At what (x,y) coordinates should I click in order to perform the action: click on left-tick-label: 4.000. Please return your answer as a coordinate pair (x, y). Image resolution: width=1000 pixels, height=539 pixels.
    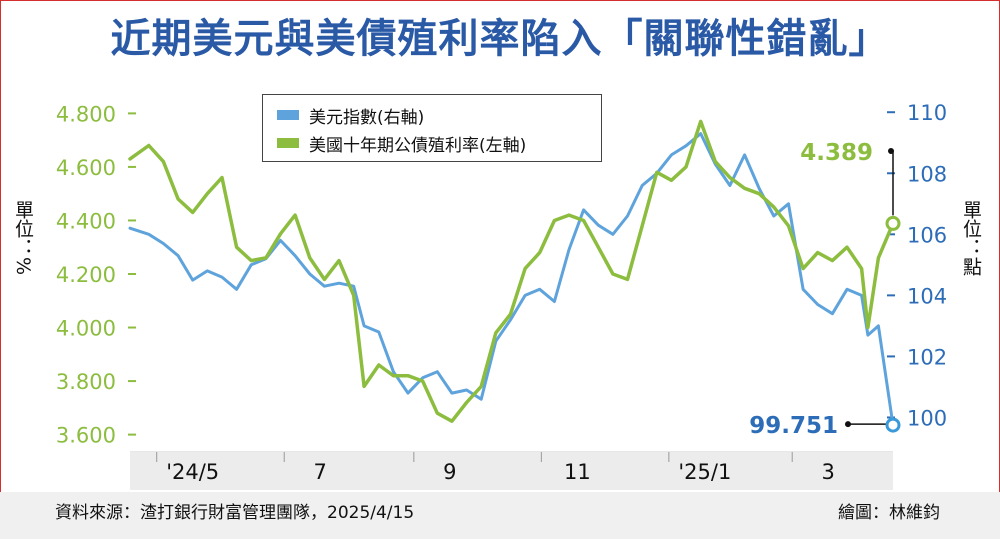
    Looking at the image, I should click on (86, 329).